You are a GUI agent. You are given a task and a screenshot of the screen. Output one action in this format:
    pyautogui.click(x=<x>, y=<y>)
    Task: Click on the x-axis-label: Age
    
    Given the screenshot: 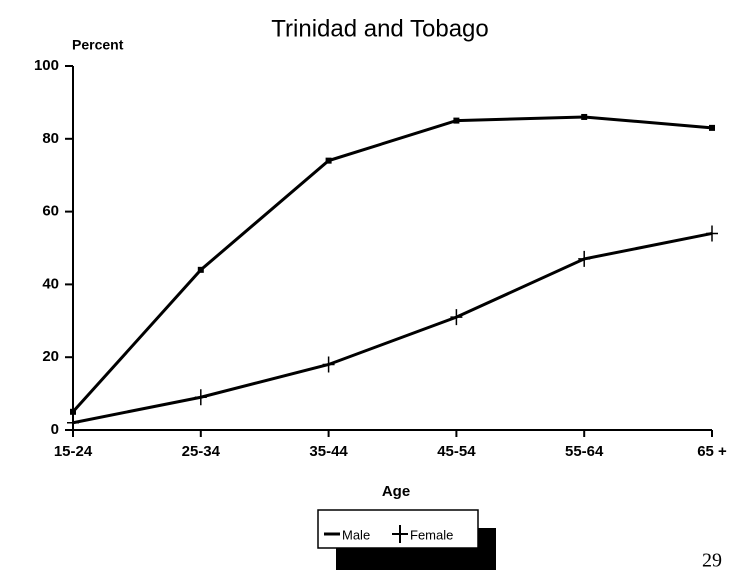 What is the action you would take?
    pyautogui.click(x=396, y=491)
    